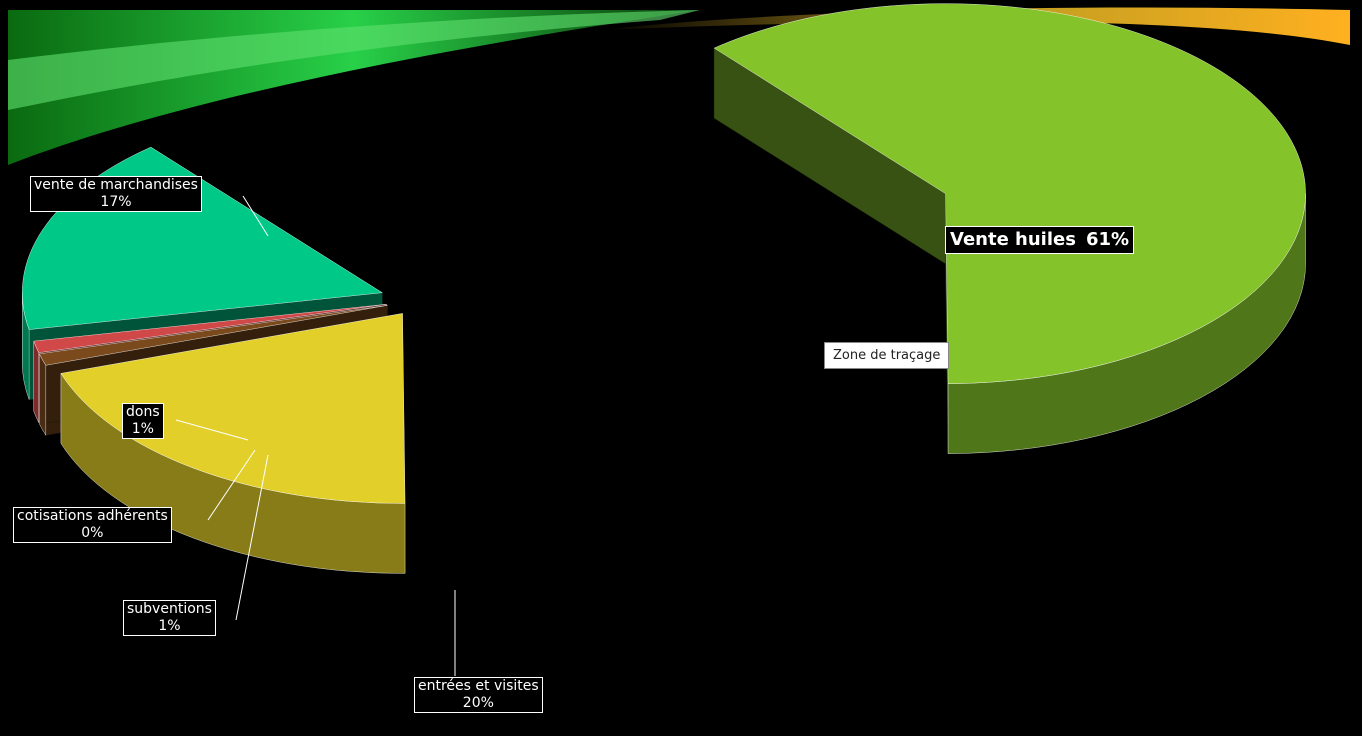 The height and width of the screenshot is (736, 1362). I want to click on value-label: 17%, so click(116, 202).